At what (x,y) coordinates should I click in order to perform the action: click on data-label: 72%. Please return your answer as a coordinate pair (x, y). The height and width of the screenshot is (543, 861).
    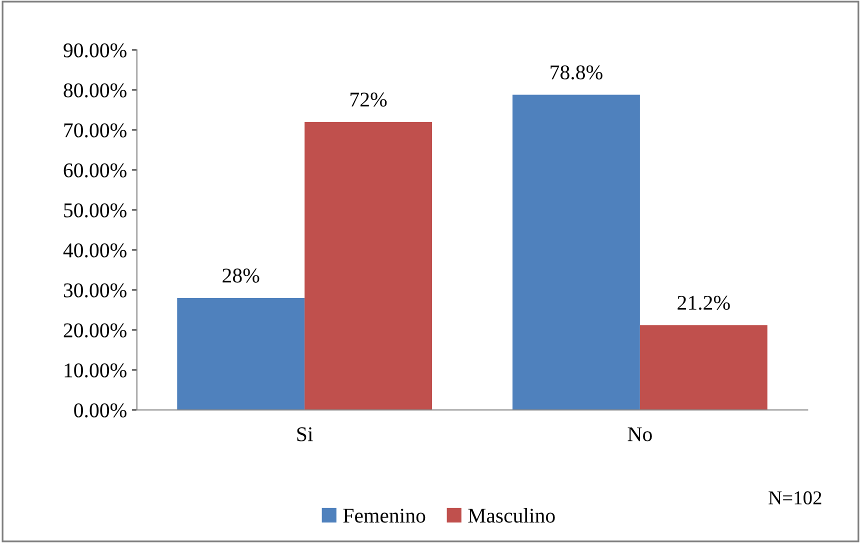
    Looking at the image, I should click on (368, 99).